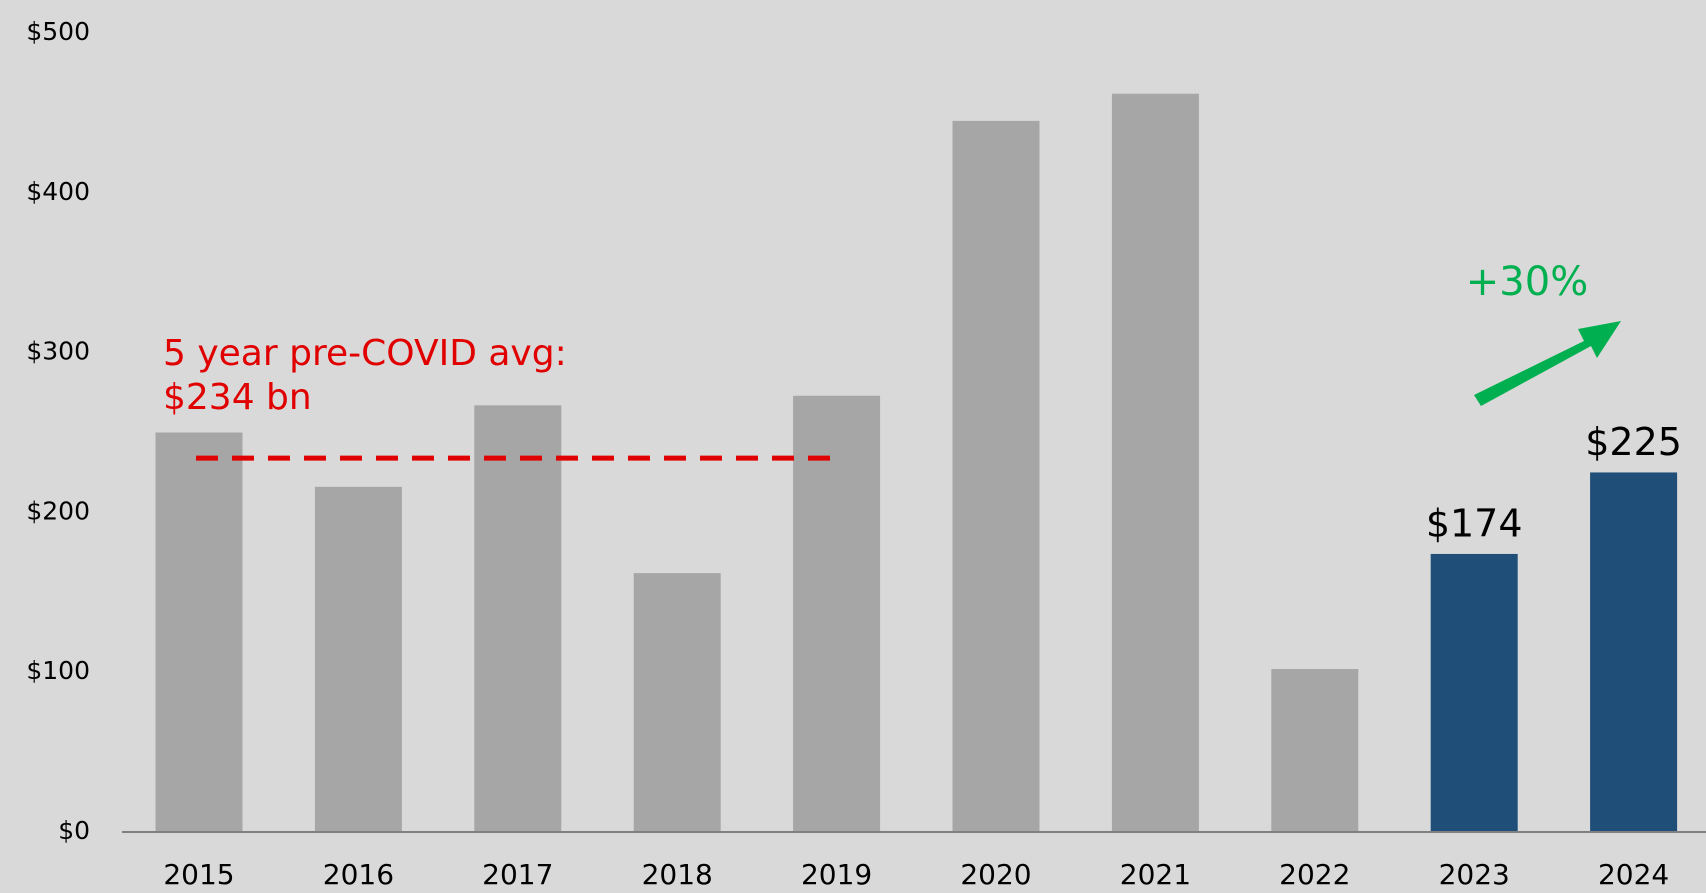 Image resolution: width=1706 pixels, height=893 pixels. What do you see at coordinates (58, 510) in the screenshot?
I see `y-tick-label: $200` at bounding box center [58, 510].